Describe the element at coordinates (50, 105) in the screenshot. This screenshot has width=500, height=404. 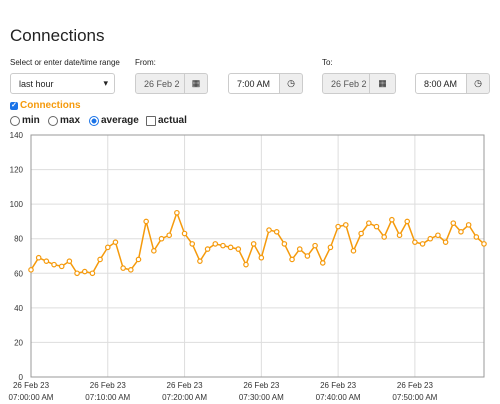
I see `legend-label: Connections` at that location.